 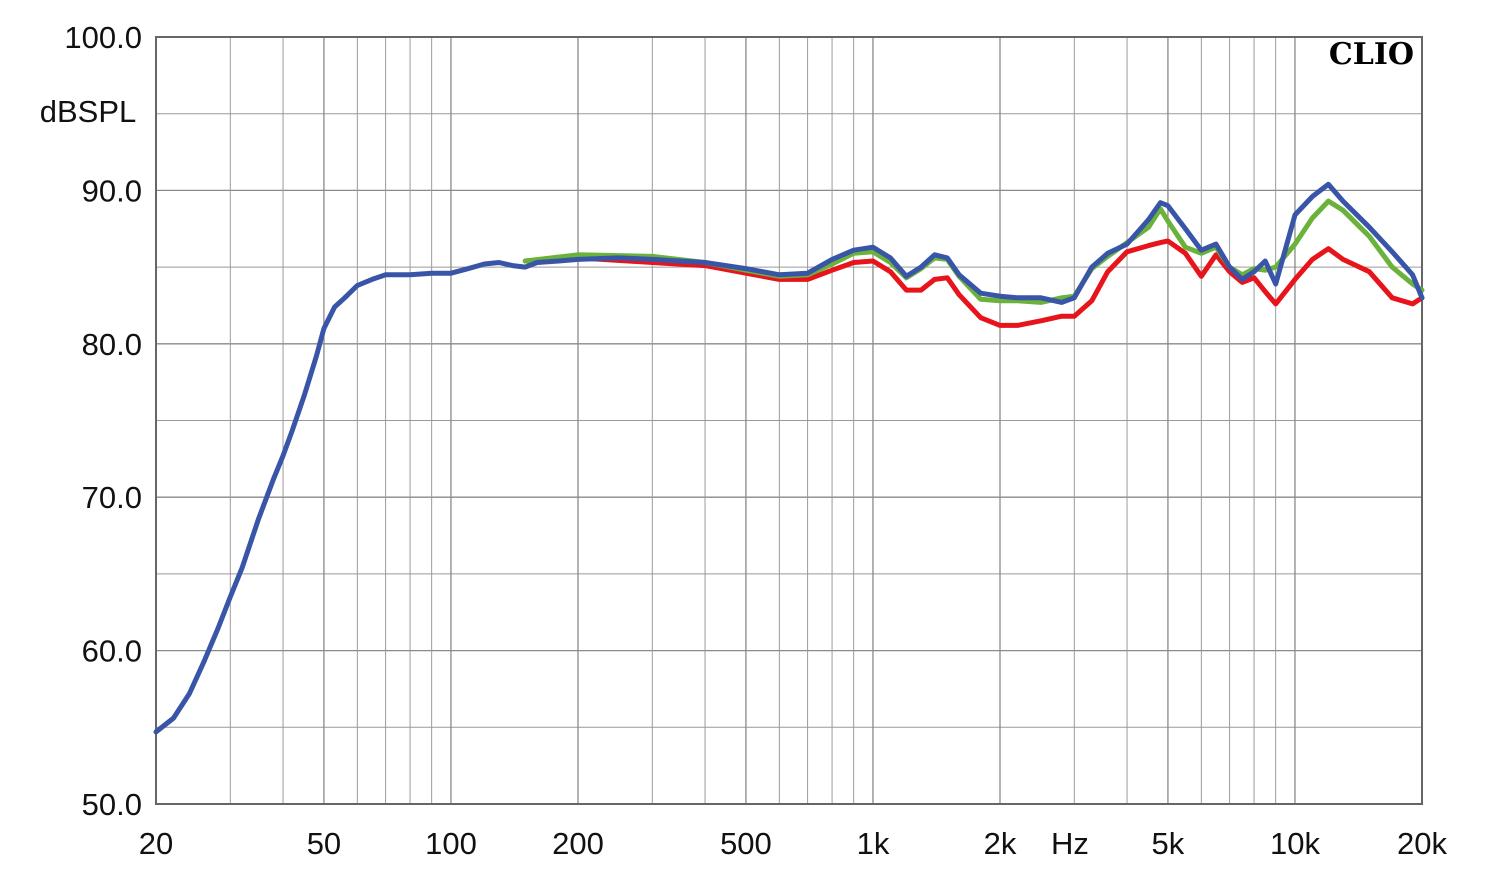 What do you see at coordinates (451, 843) in the screenshot?
I see `x-tick-label: 100` at bounding box center [451, 843].